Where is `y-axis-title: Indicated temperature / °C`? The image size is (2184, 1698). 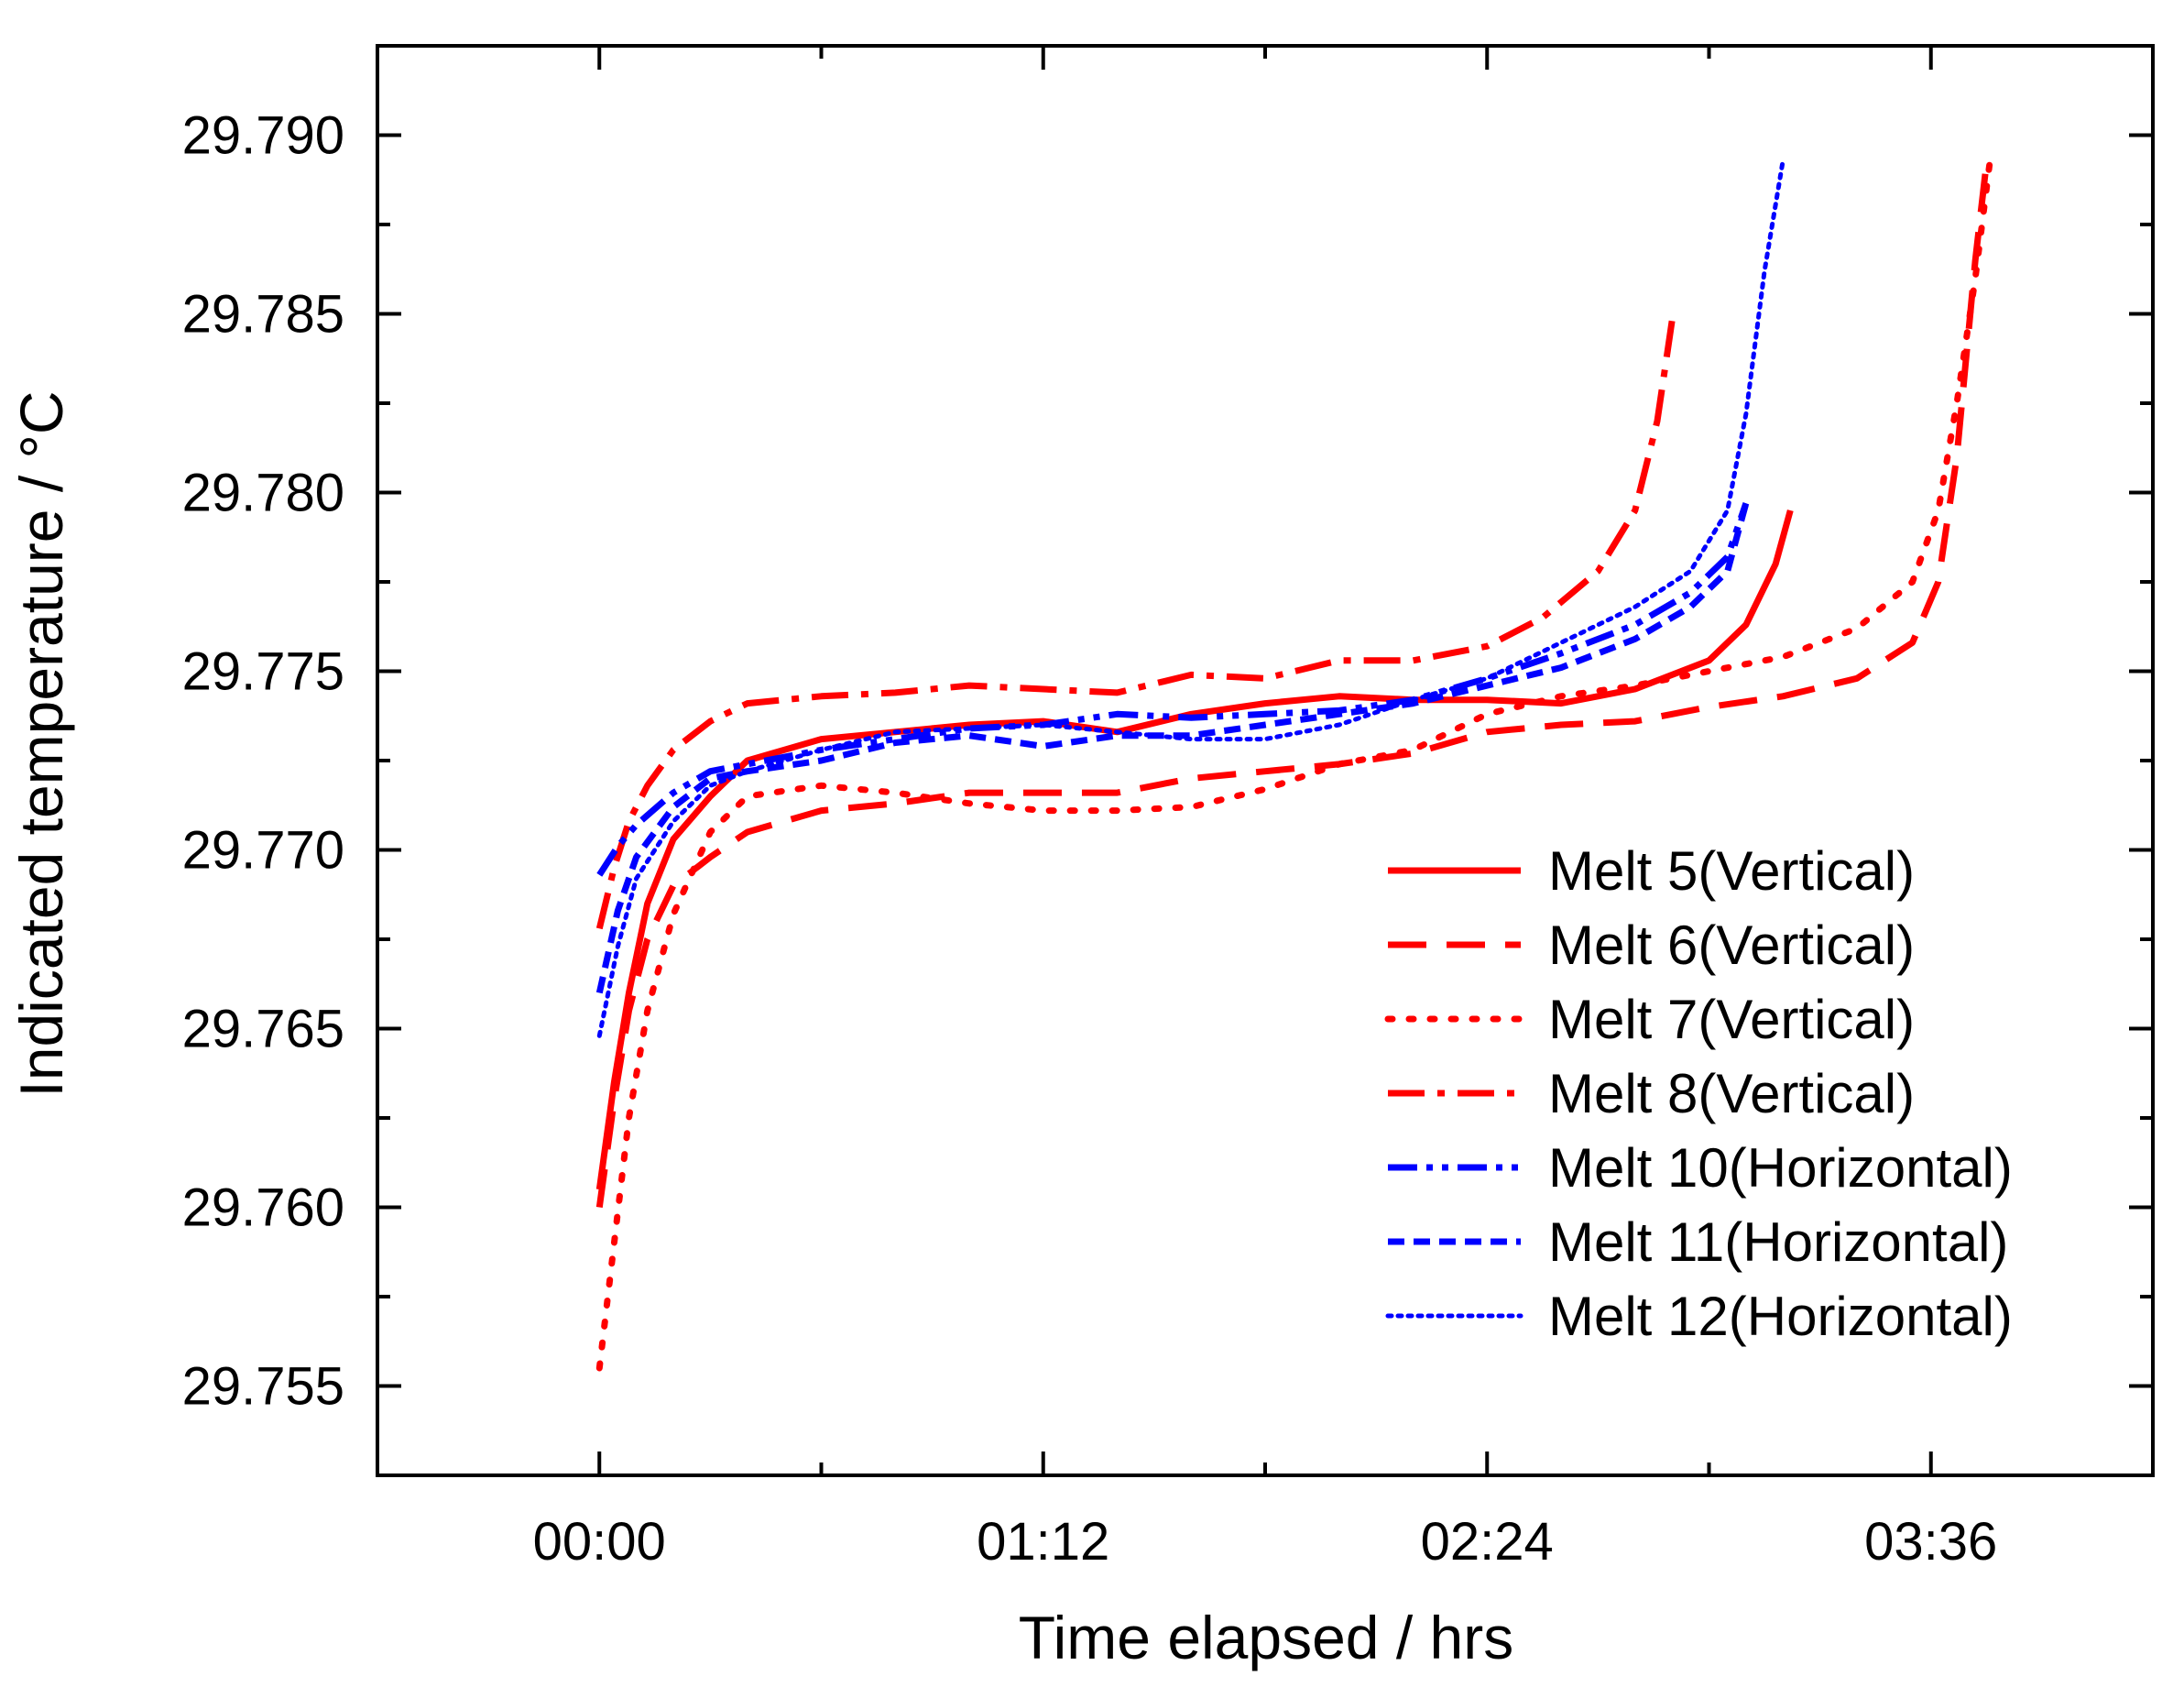
y-axis-title: Indicated temperature / °C is located at coordinates (41, 743).